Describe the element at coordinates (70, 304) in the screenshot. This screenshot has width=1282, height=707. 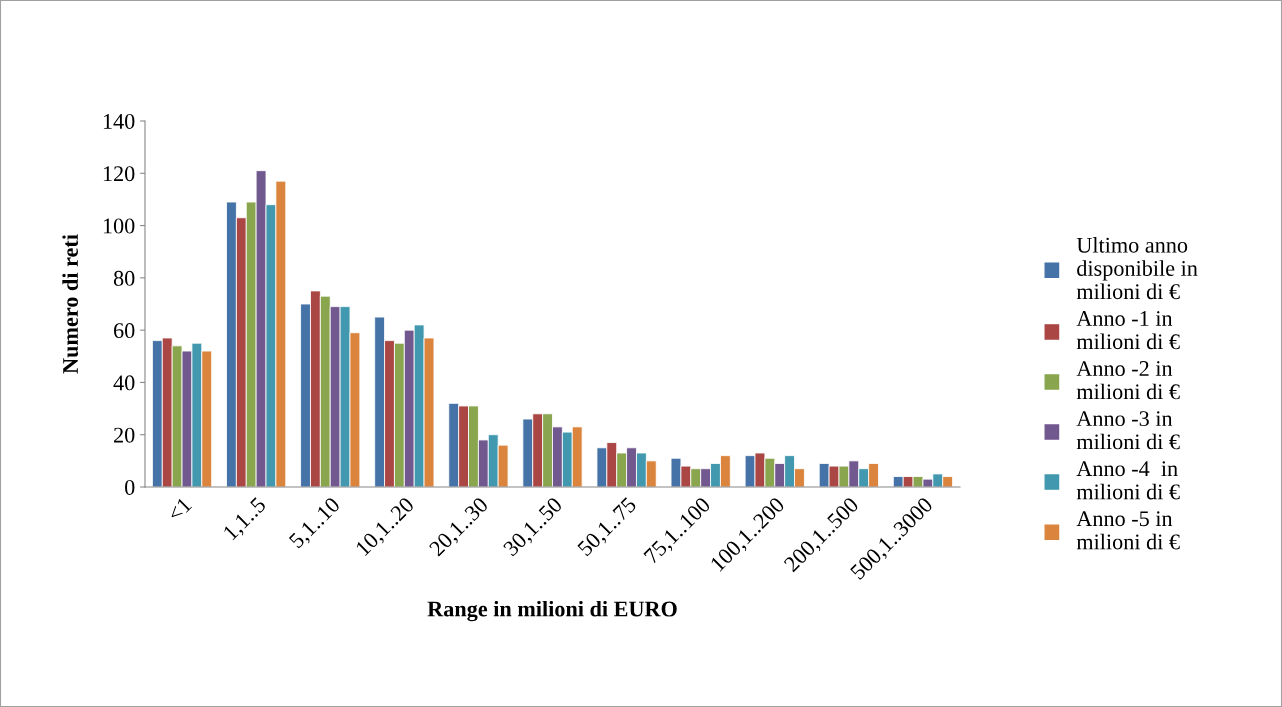
I see `y-axis-title: Numero di reti` at that location.